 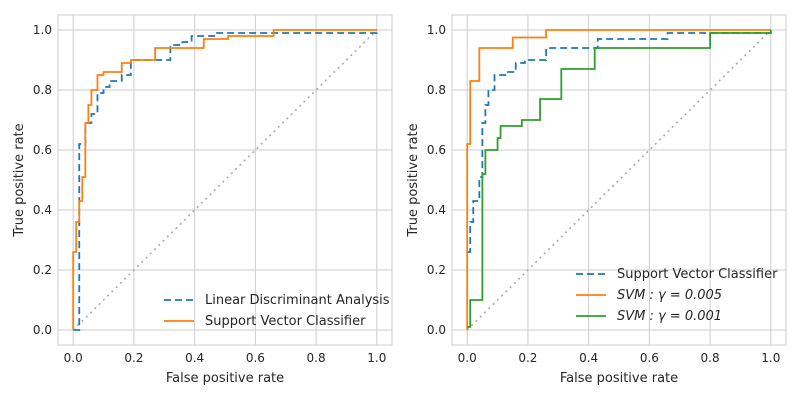 I want to click on legend-label: Linear Discriminant Analysis, so click(x=297, y=300).